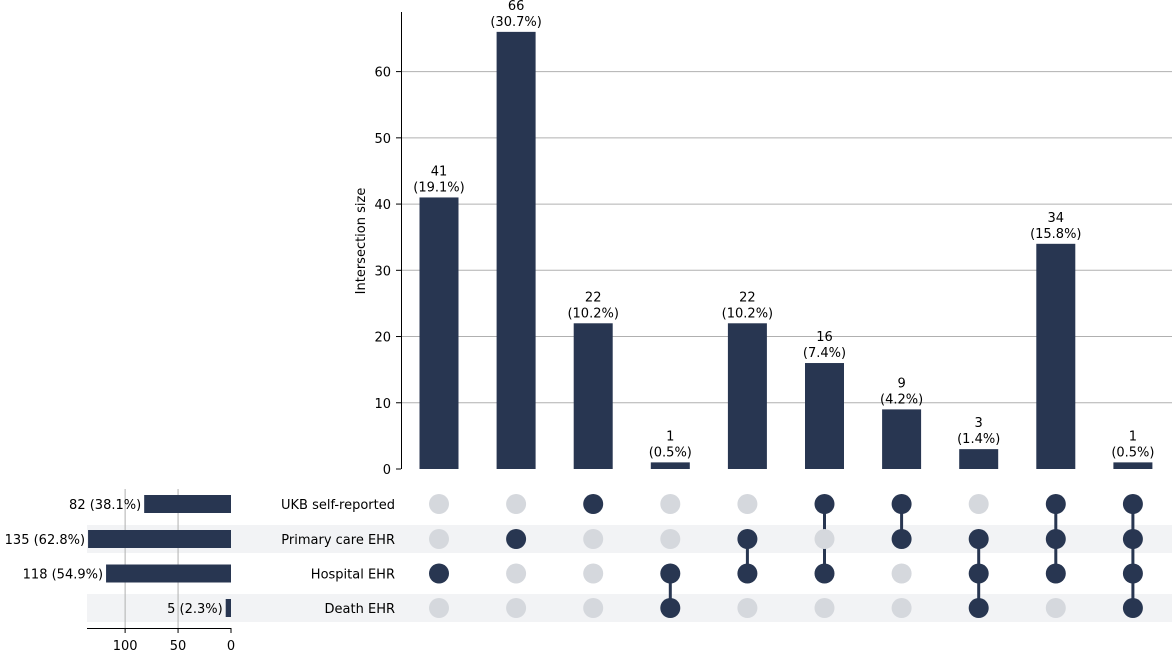 The height and width of the screenshot is (652, 1172). Describe the element at coordinates (382, 73) in the screenshot. I see `y-tick-label: 60` at that location.